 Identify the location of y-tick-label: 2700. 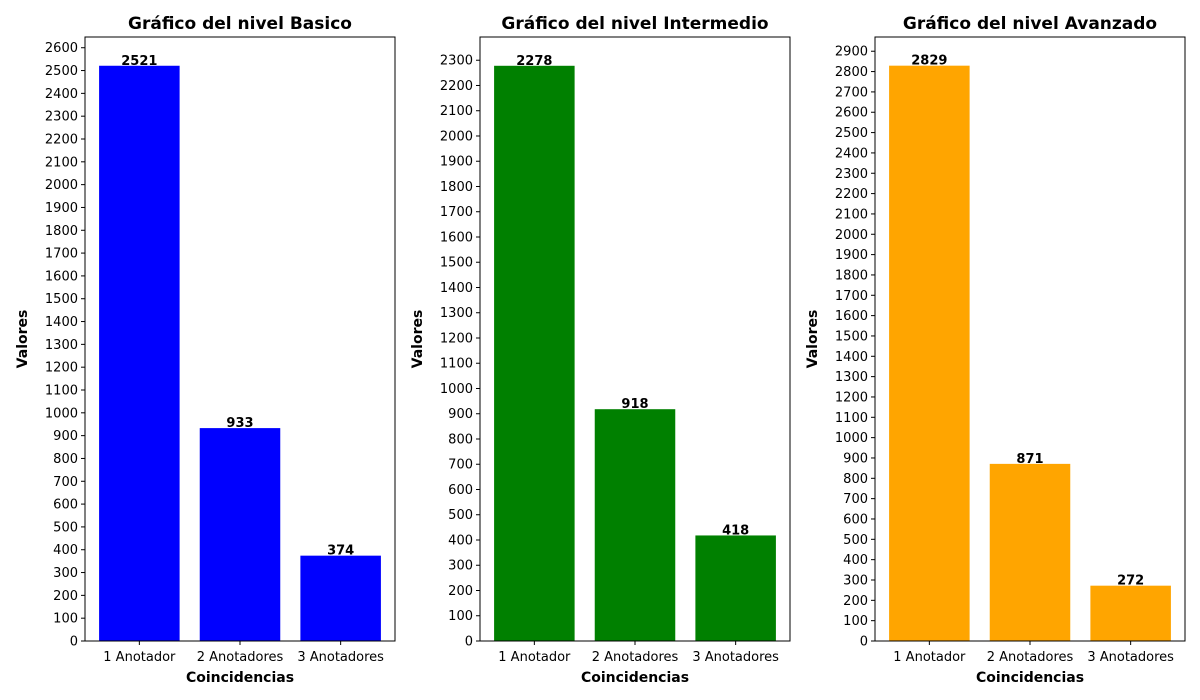
(851, 92).